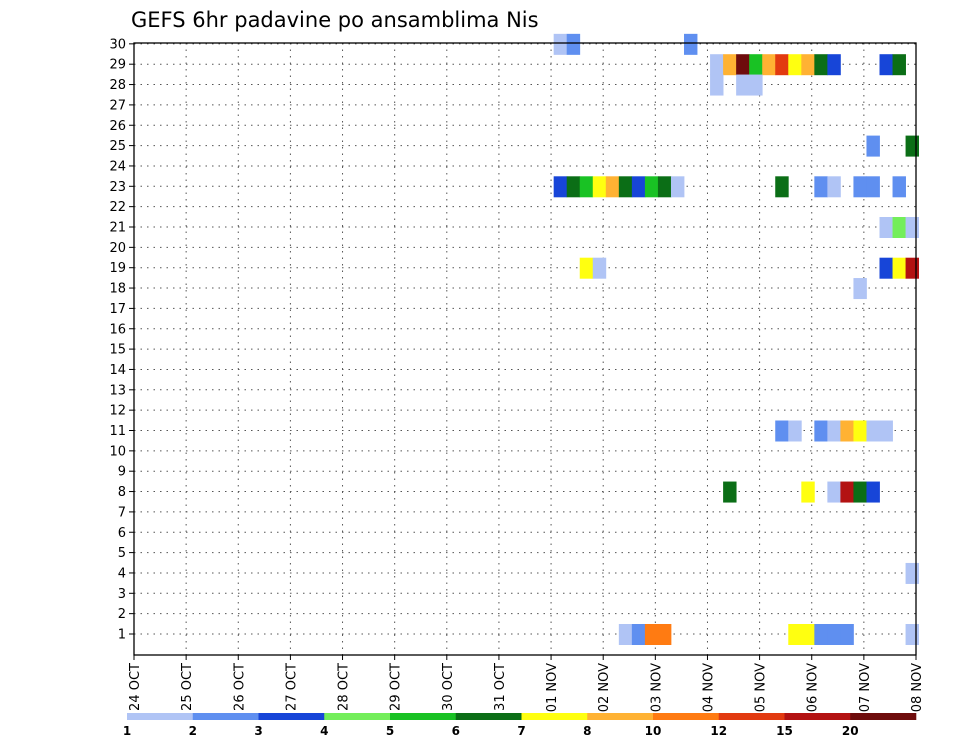 The image size is (960, 742). Describe the element at coordinates (117, 289) in the screenshot. I see `y-tick-label: 18` at that location.